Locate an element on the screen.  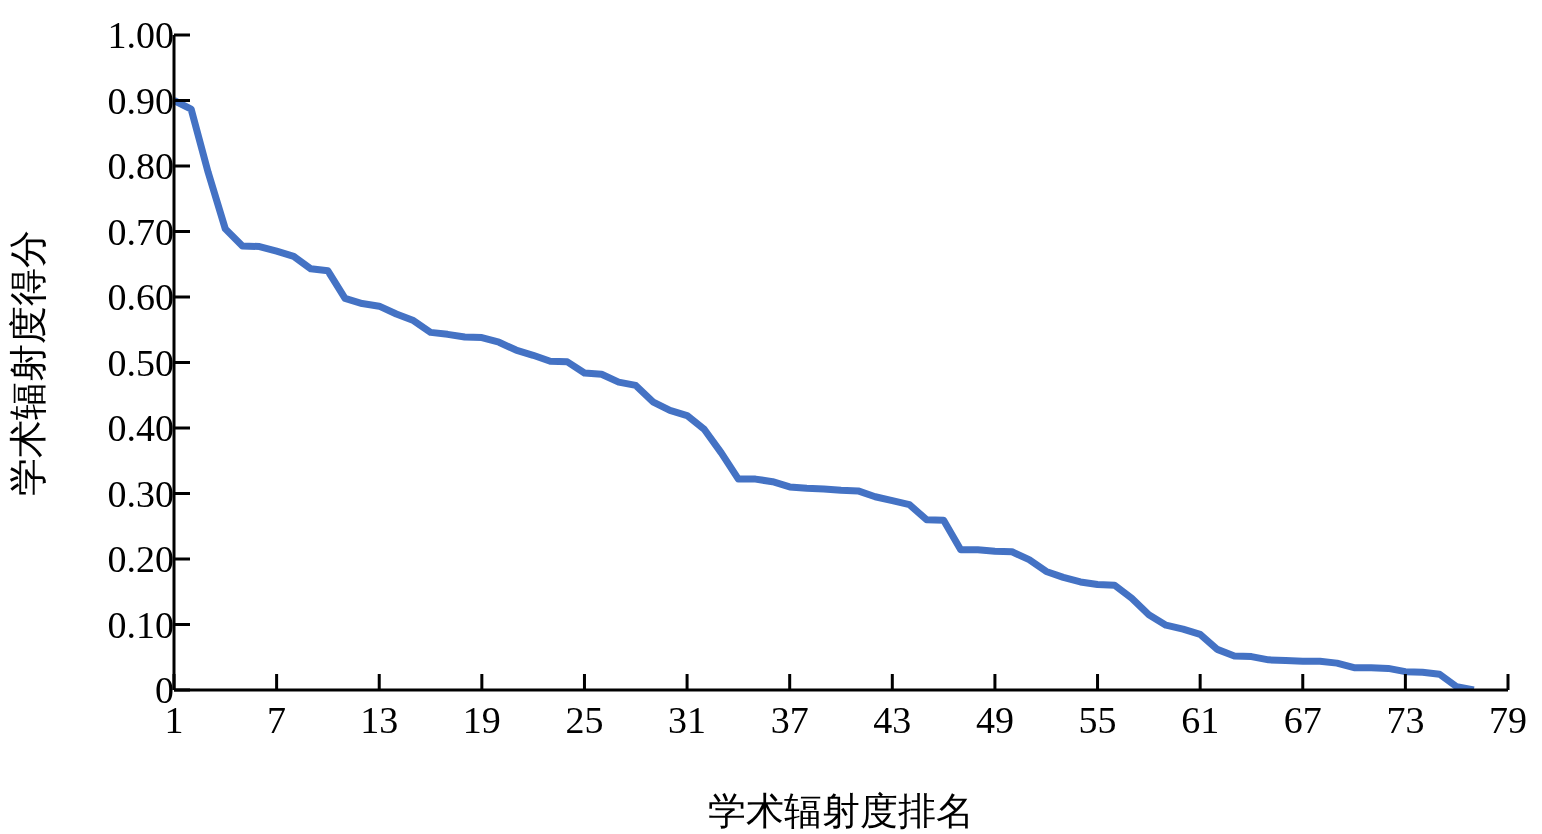
x-tick-label: 55 is located at coordinates (1097, 719).